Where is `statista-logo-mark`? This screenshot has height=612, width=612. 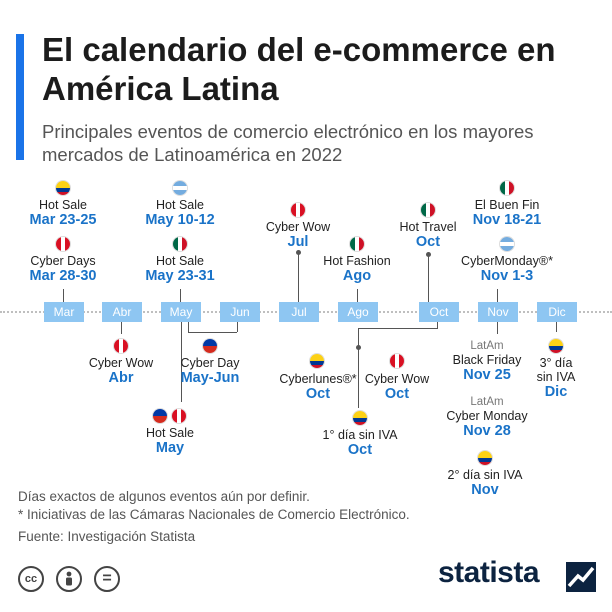
statista-logo-mark is located at coordinates (581, 577).